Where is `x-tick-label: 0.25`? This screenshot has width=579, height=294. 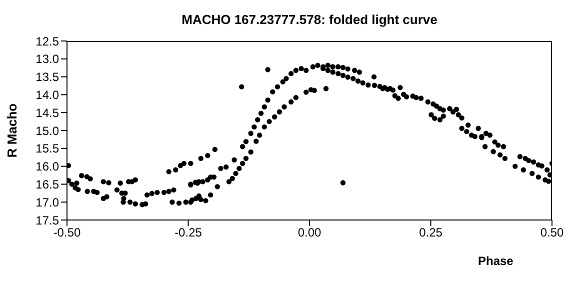
x-tick-label: 0.25 is located at coordinates (431, 233).